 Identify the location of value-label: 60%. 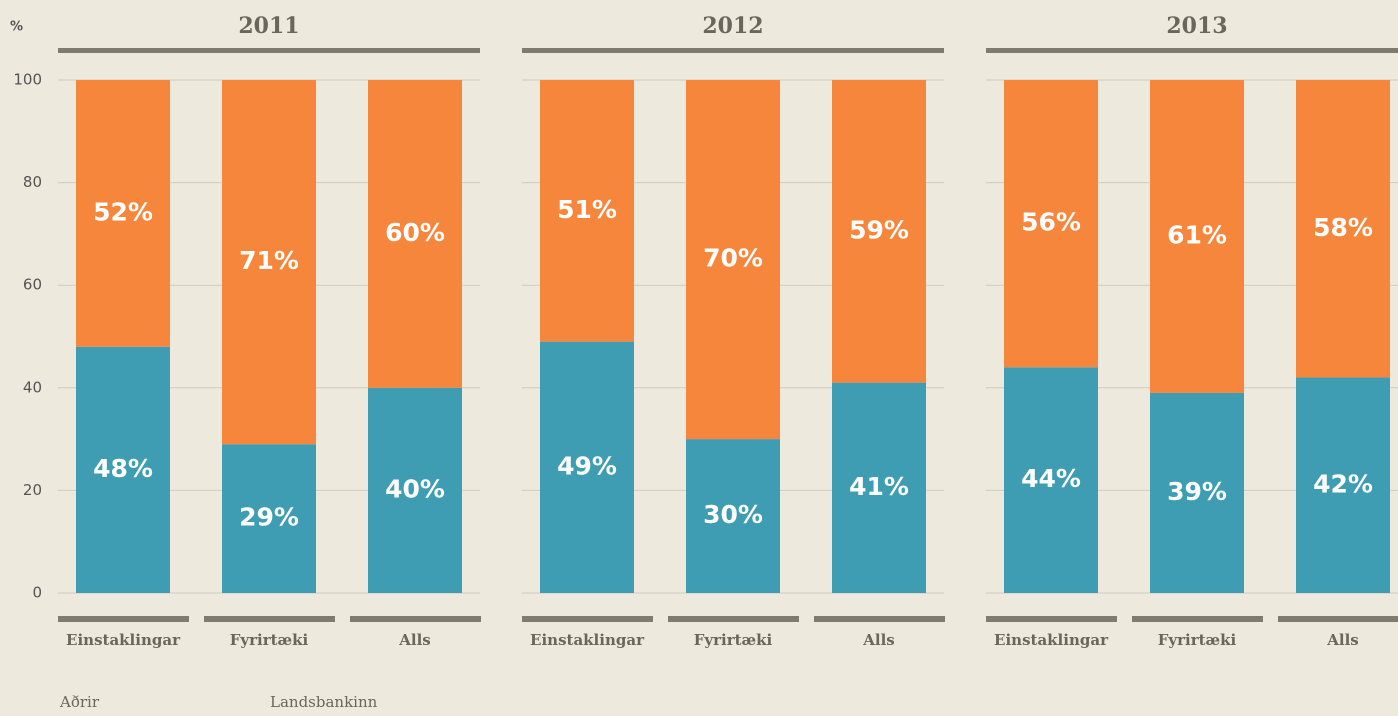
(415, 232).